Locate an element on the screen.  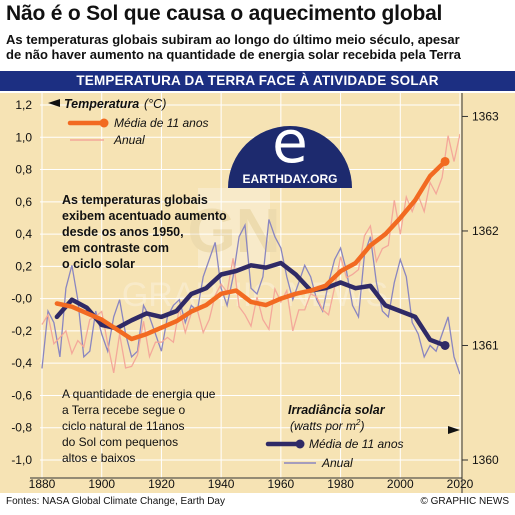
temp-note-line-1: As temperaturas globais is located at coordinates (135, 200).